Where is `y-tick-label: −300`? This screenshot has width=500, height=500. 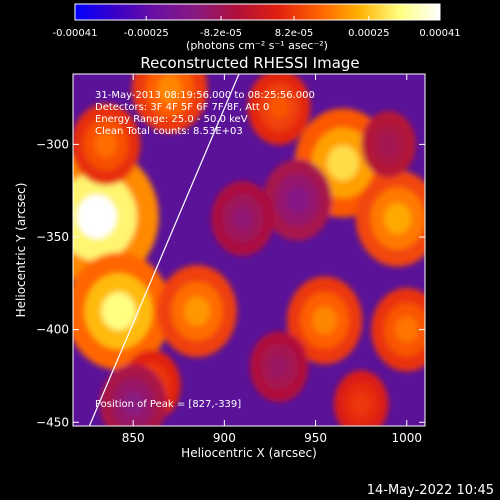 y-tick-label: −300 is located at coordinates (52, 144).